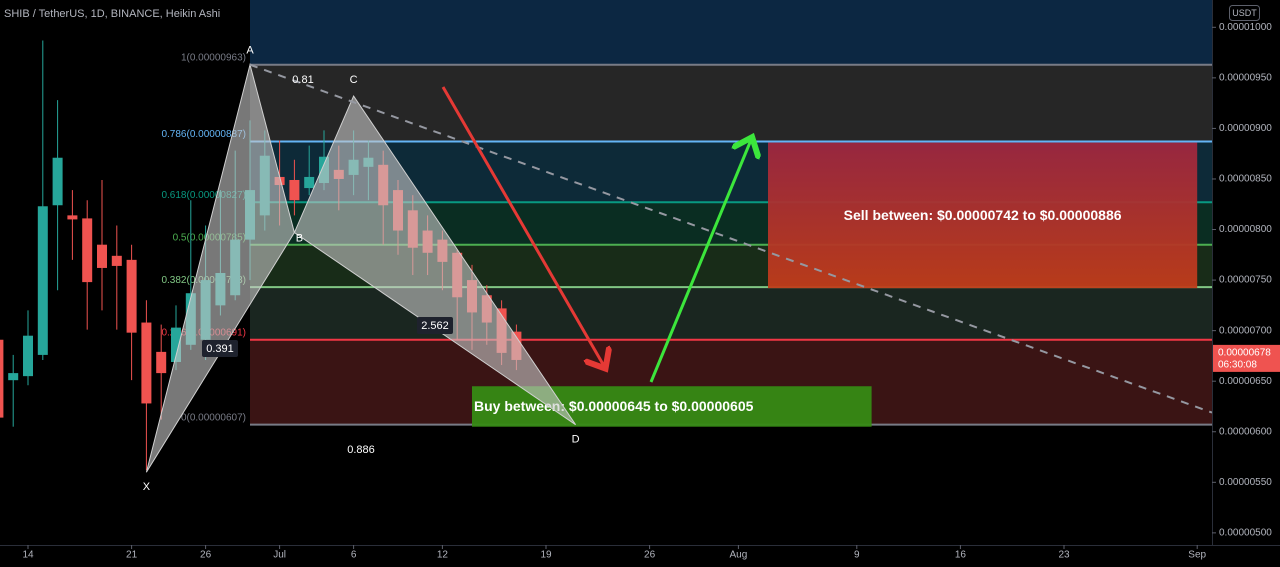 The width and height of the screenshot is (1280, 567). What do you see at coordinates (1244, 353) in the screenshot?
I see `last-price-label: 0.00000678` at bounding box center [1244, 353].